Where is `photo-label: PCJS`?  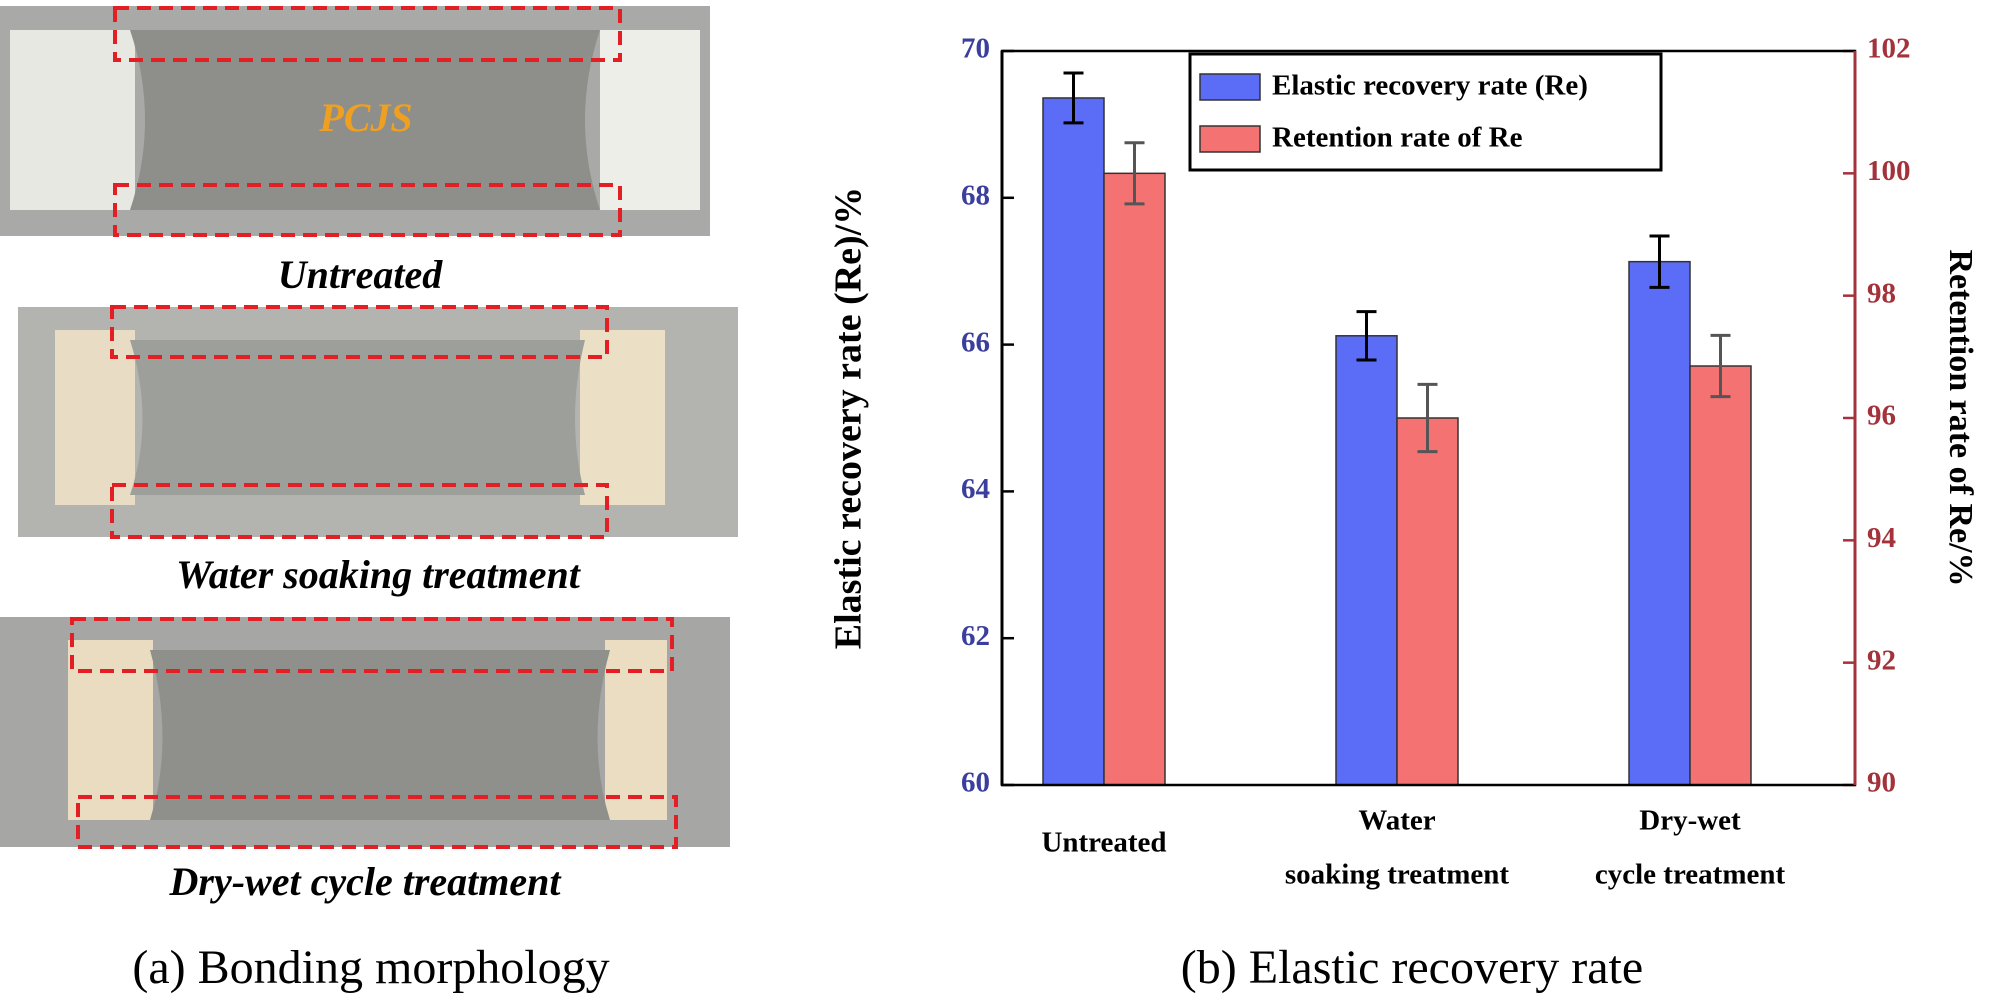 photo-label: PCJS is located at coordinates (365, 117).